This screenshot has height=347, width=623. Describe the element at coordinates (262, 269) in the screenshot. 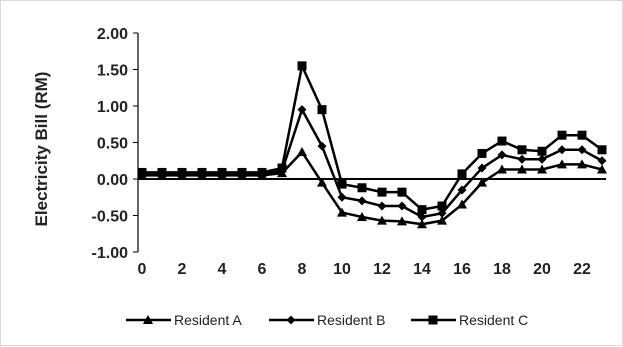

I see `x-tick-label: 6` at that location.